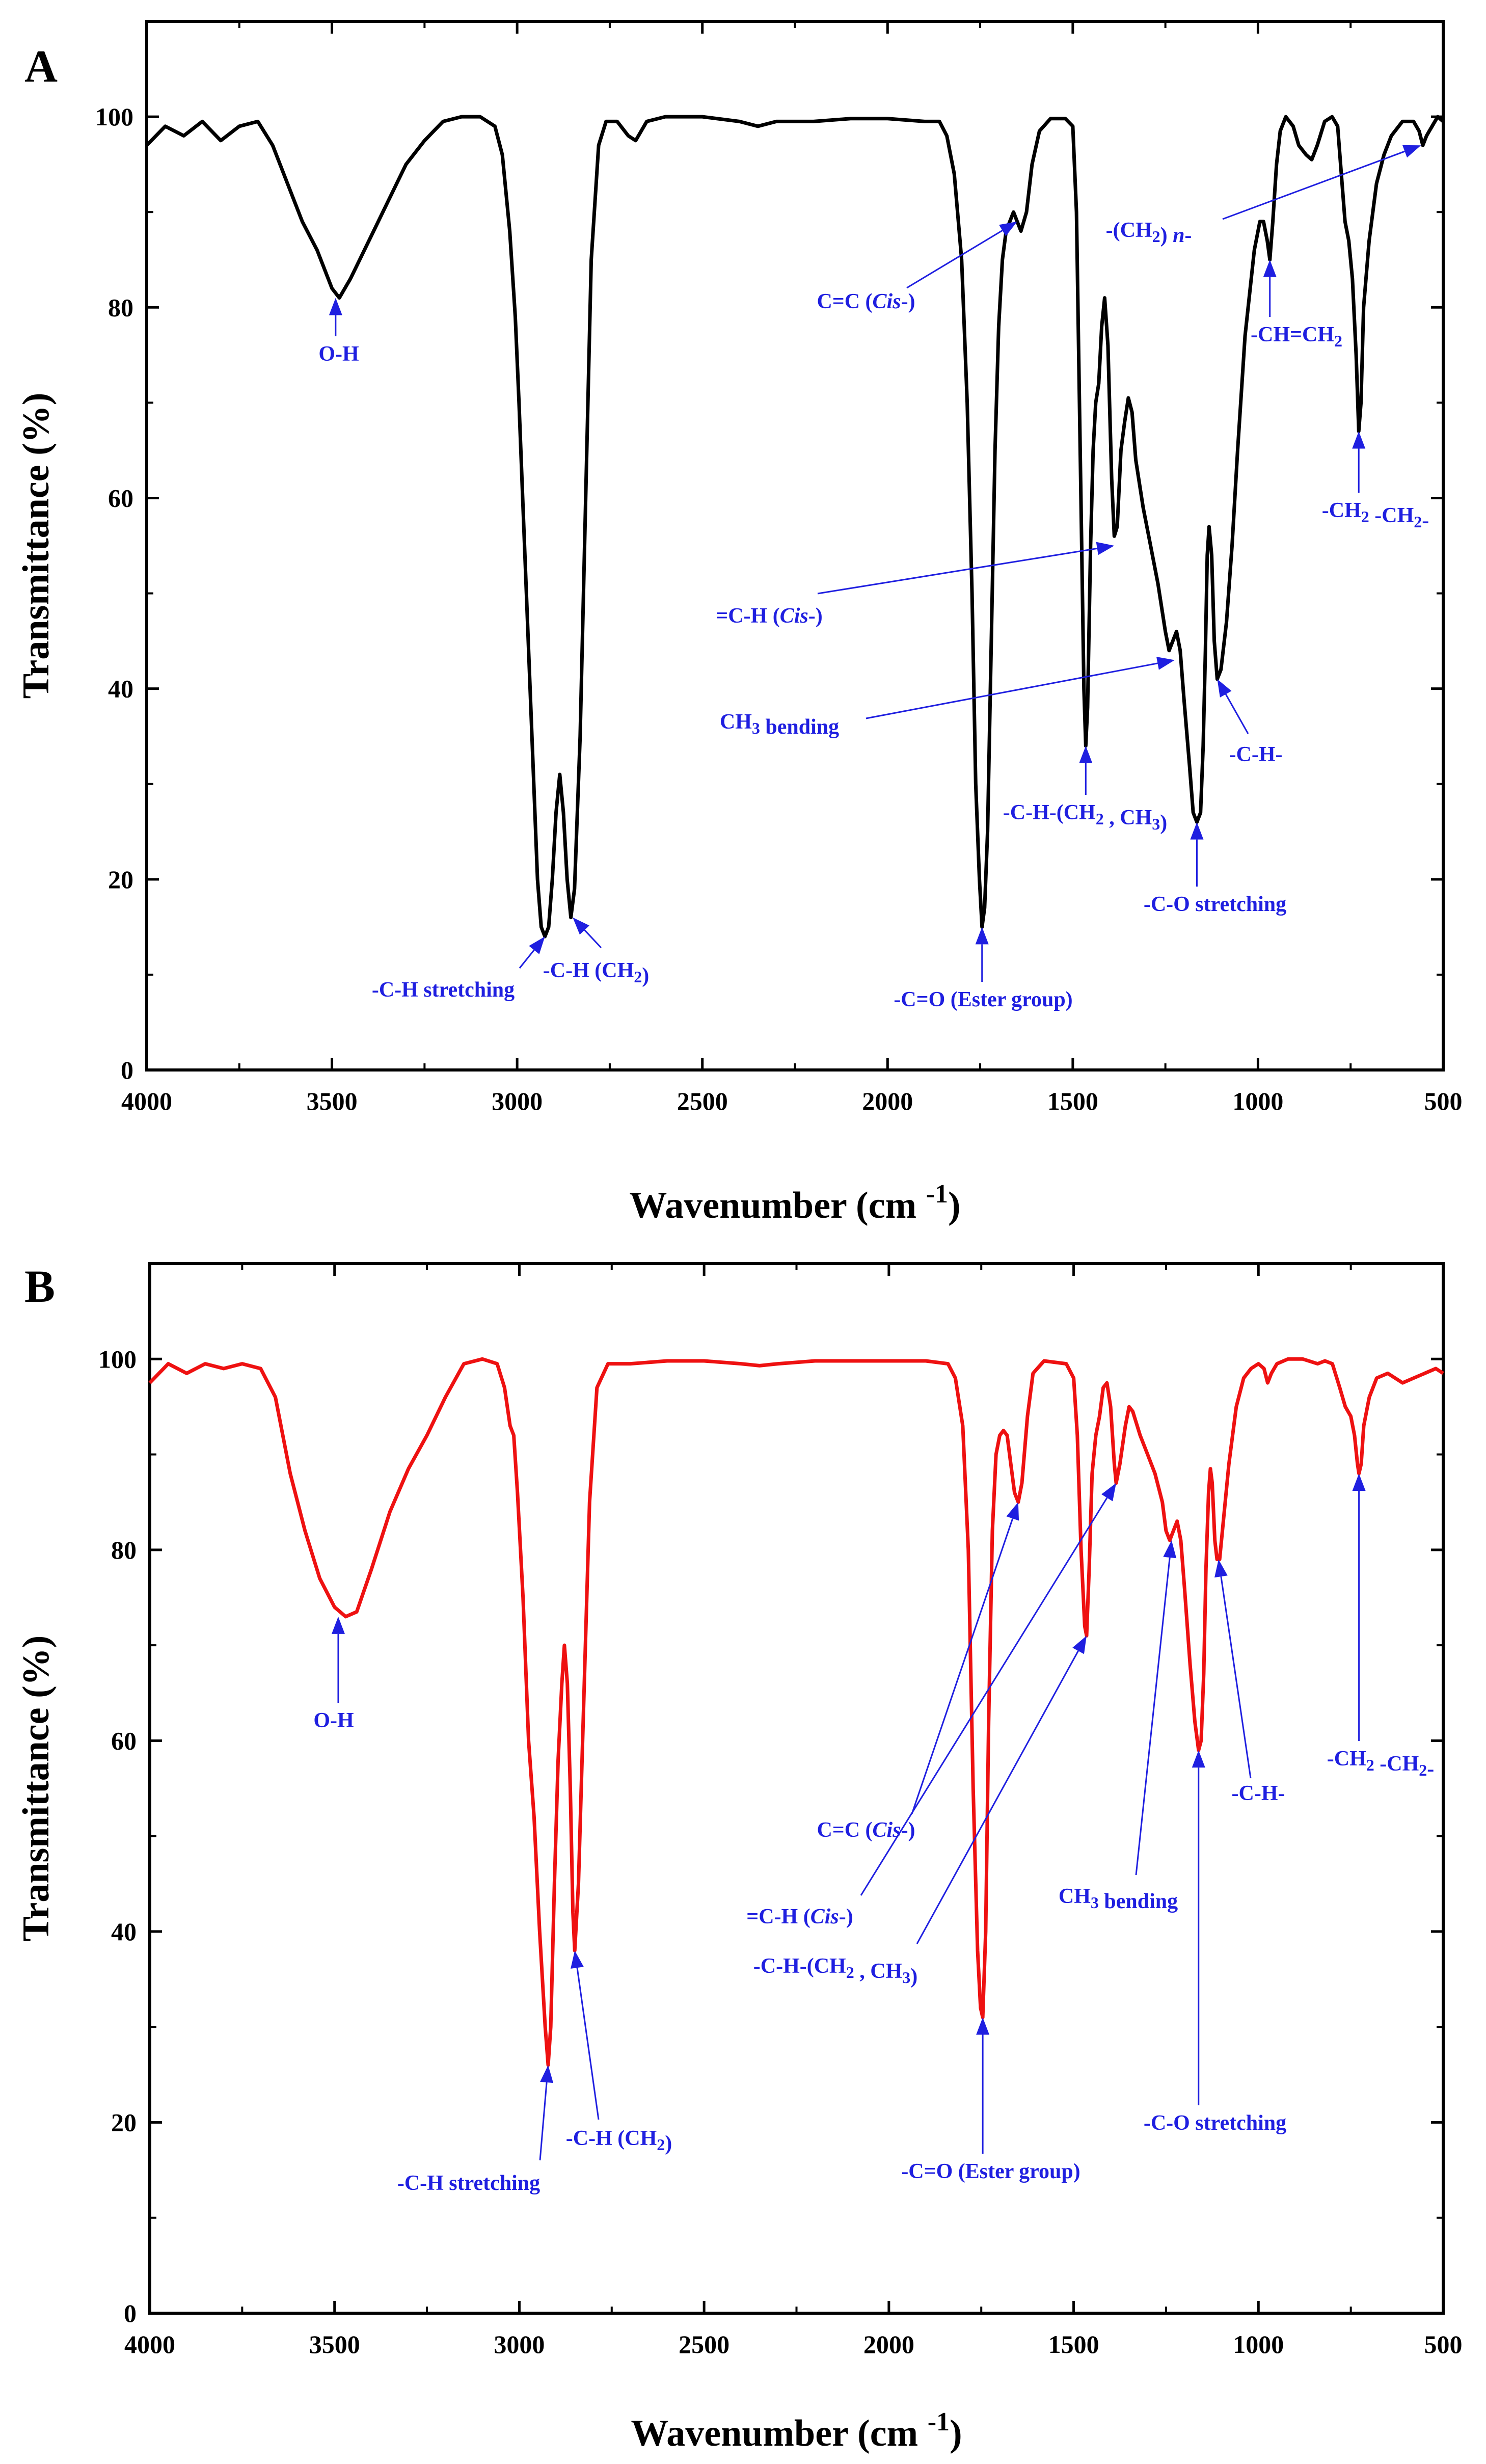  Describe the element at coordinates (1296, 336) in the screenshot. I see `annotation-label: -CH=CH2` at that location.